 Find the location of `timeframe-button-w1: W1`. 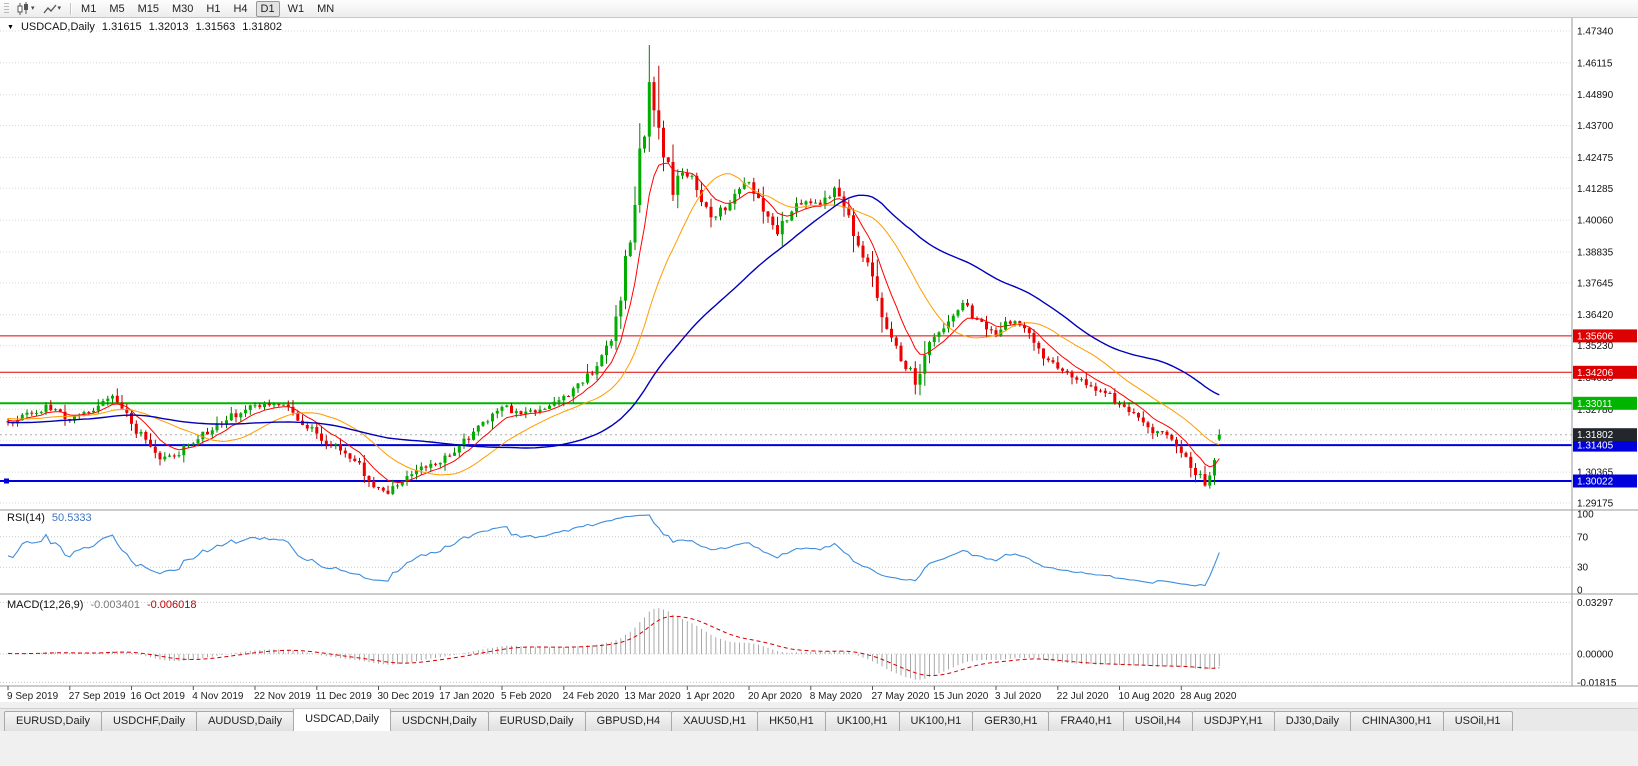

timeframe-button-w1: W1 is located at coordinates (296, 8).